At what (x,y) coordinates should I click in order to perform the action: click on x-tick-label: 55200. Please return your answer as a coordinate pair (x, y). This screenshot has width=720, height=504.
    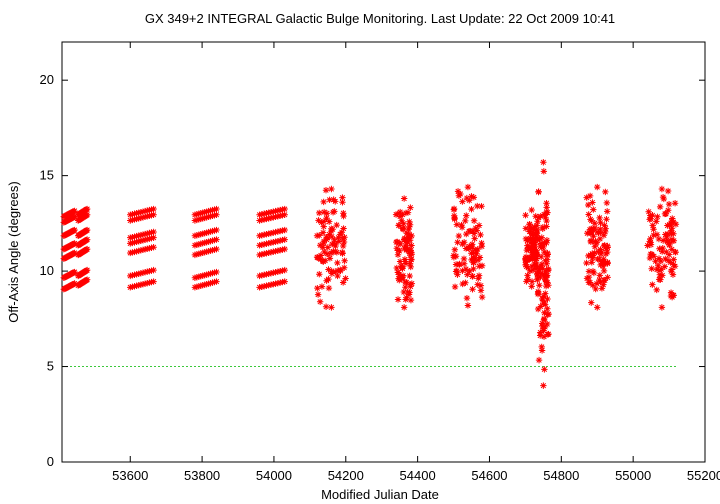
    Looking at the image, I should click on (703, 475).